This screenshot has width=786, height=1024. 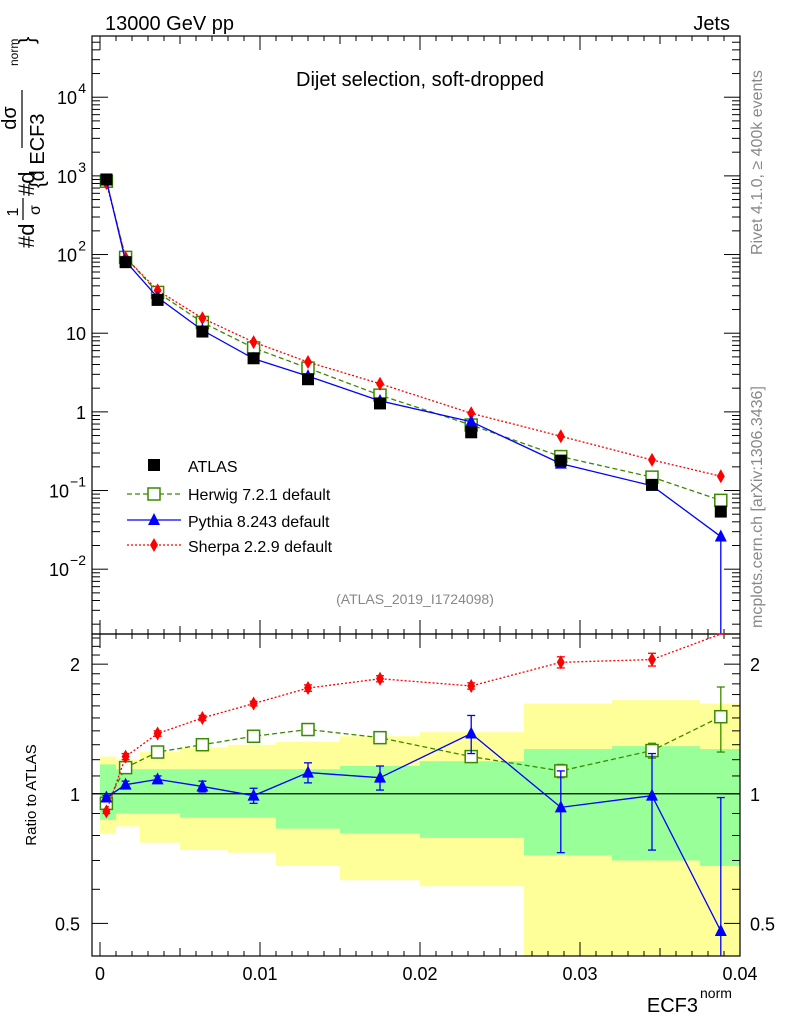 I want to click on svg-text: norm, so click(x=716, y=993).